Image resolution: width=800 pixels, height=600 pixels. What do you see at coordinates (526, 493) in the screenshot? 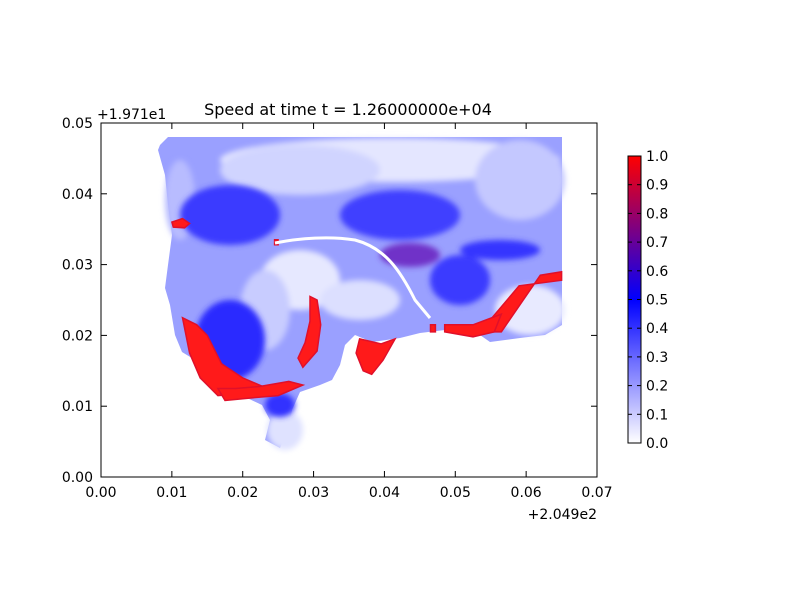
I see `x-tick-label: 0.06` at bounding box center [526, 493].